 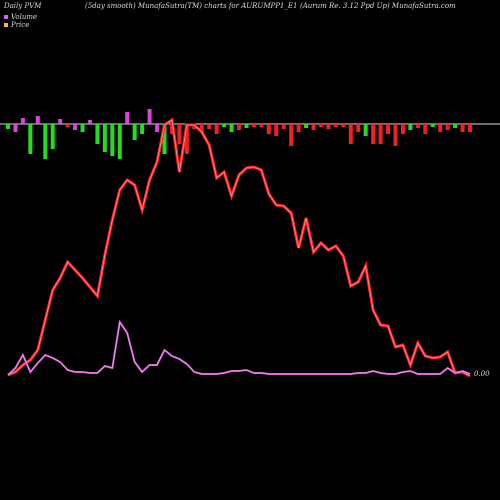 I want to click on legend-label: Volume, so click(x=24, y=17).